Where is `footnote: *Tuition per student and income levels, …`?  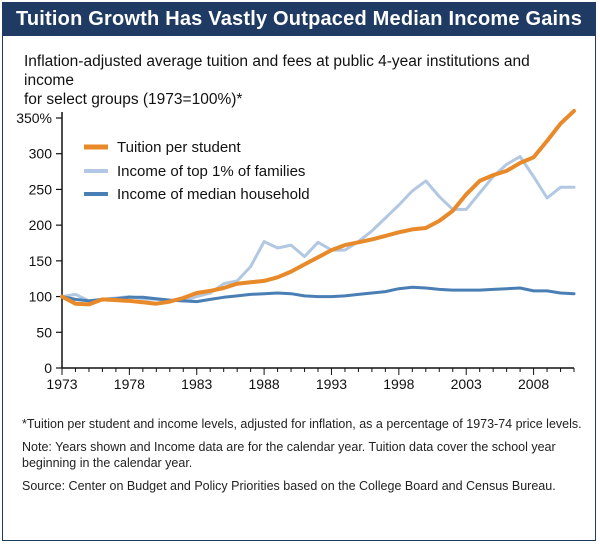 footnote: *Tuition per student and income levels, … is located at coordinates (302, 424).